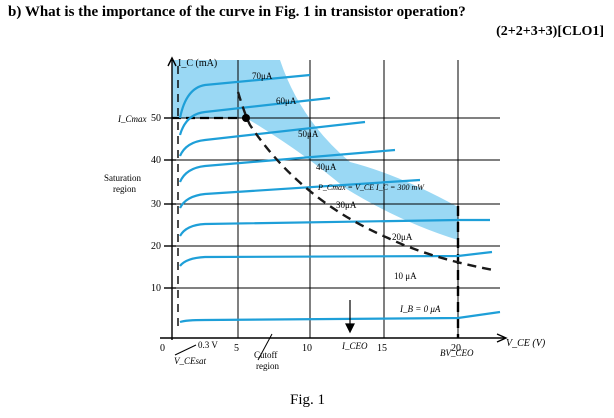 The image size is (614, 418). What do you see at coordinates (286, 101) in the screenshot?
I see `curve-label-60: 60μA` at bounding box center [286, 101].